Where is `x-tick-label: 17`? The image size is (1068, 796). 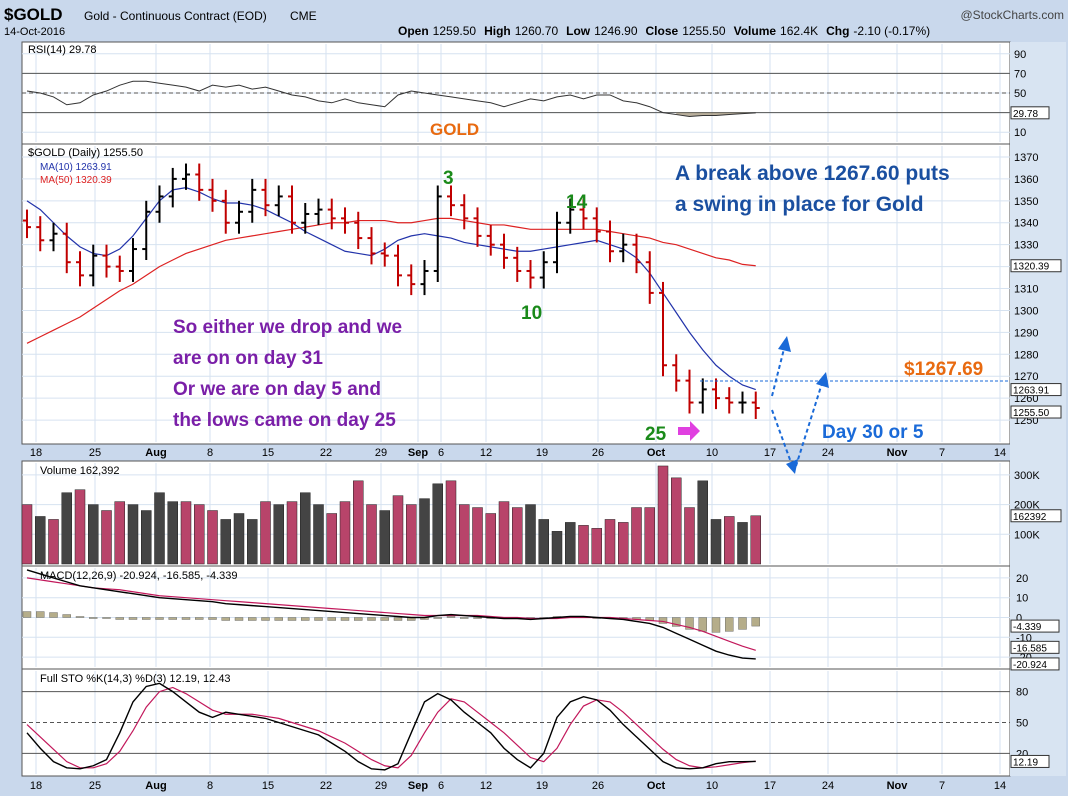 x-tick-label: 17 is located at coordinates (770, 453).